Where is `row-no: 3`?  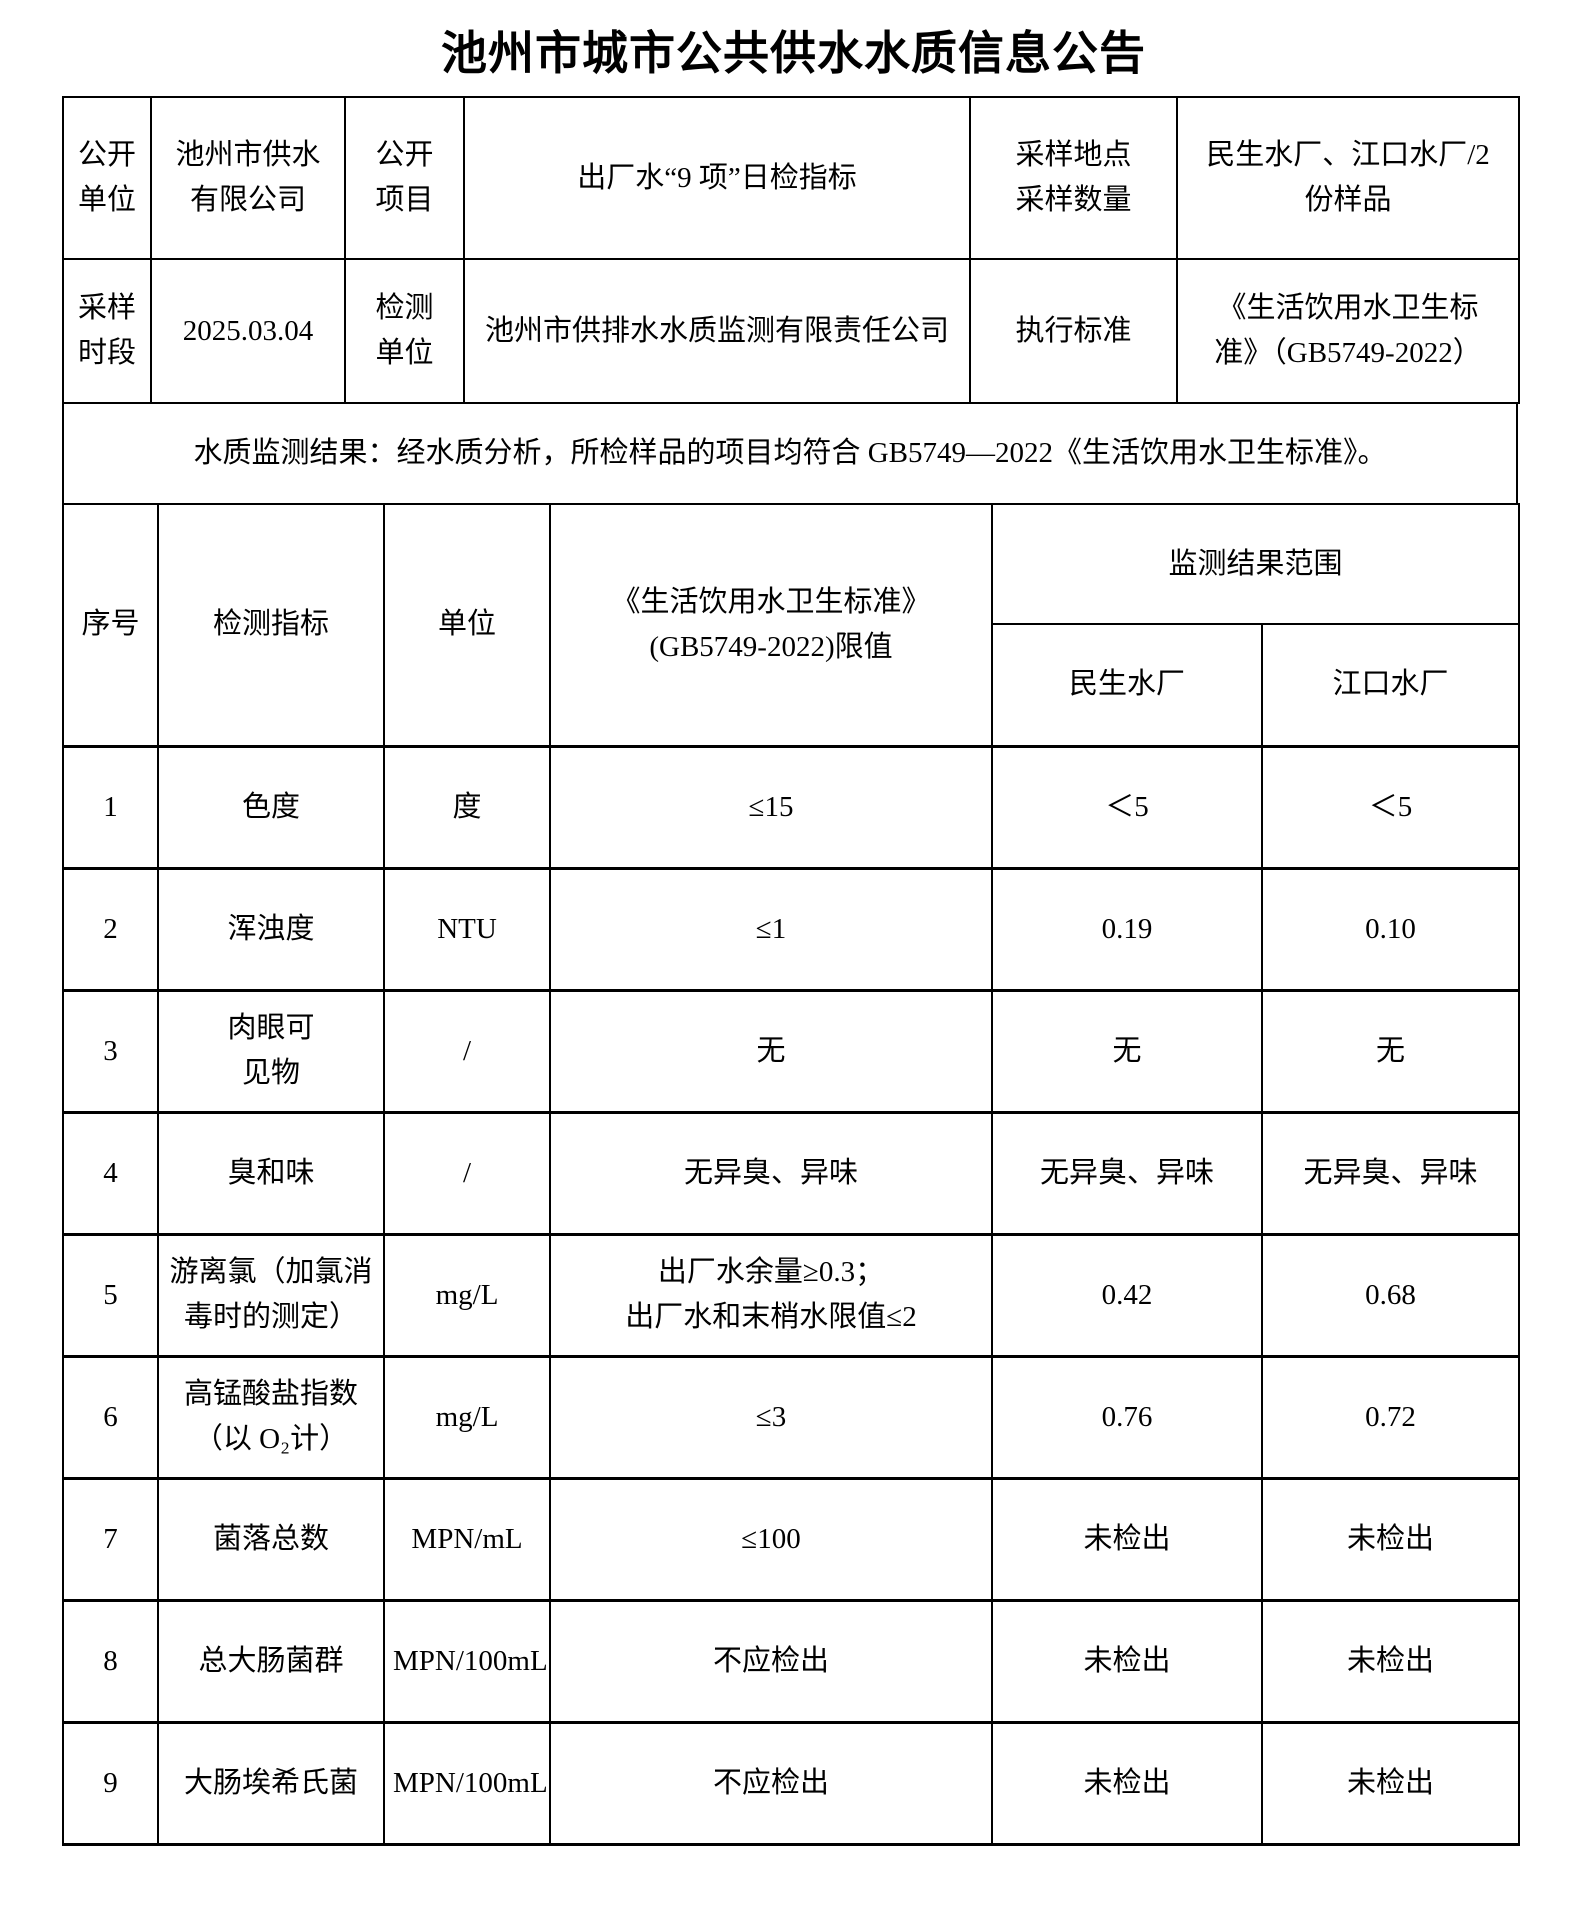 row-no: 3 is located at coordinates (110, 1051).